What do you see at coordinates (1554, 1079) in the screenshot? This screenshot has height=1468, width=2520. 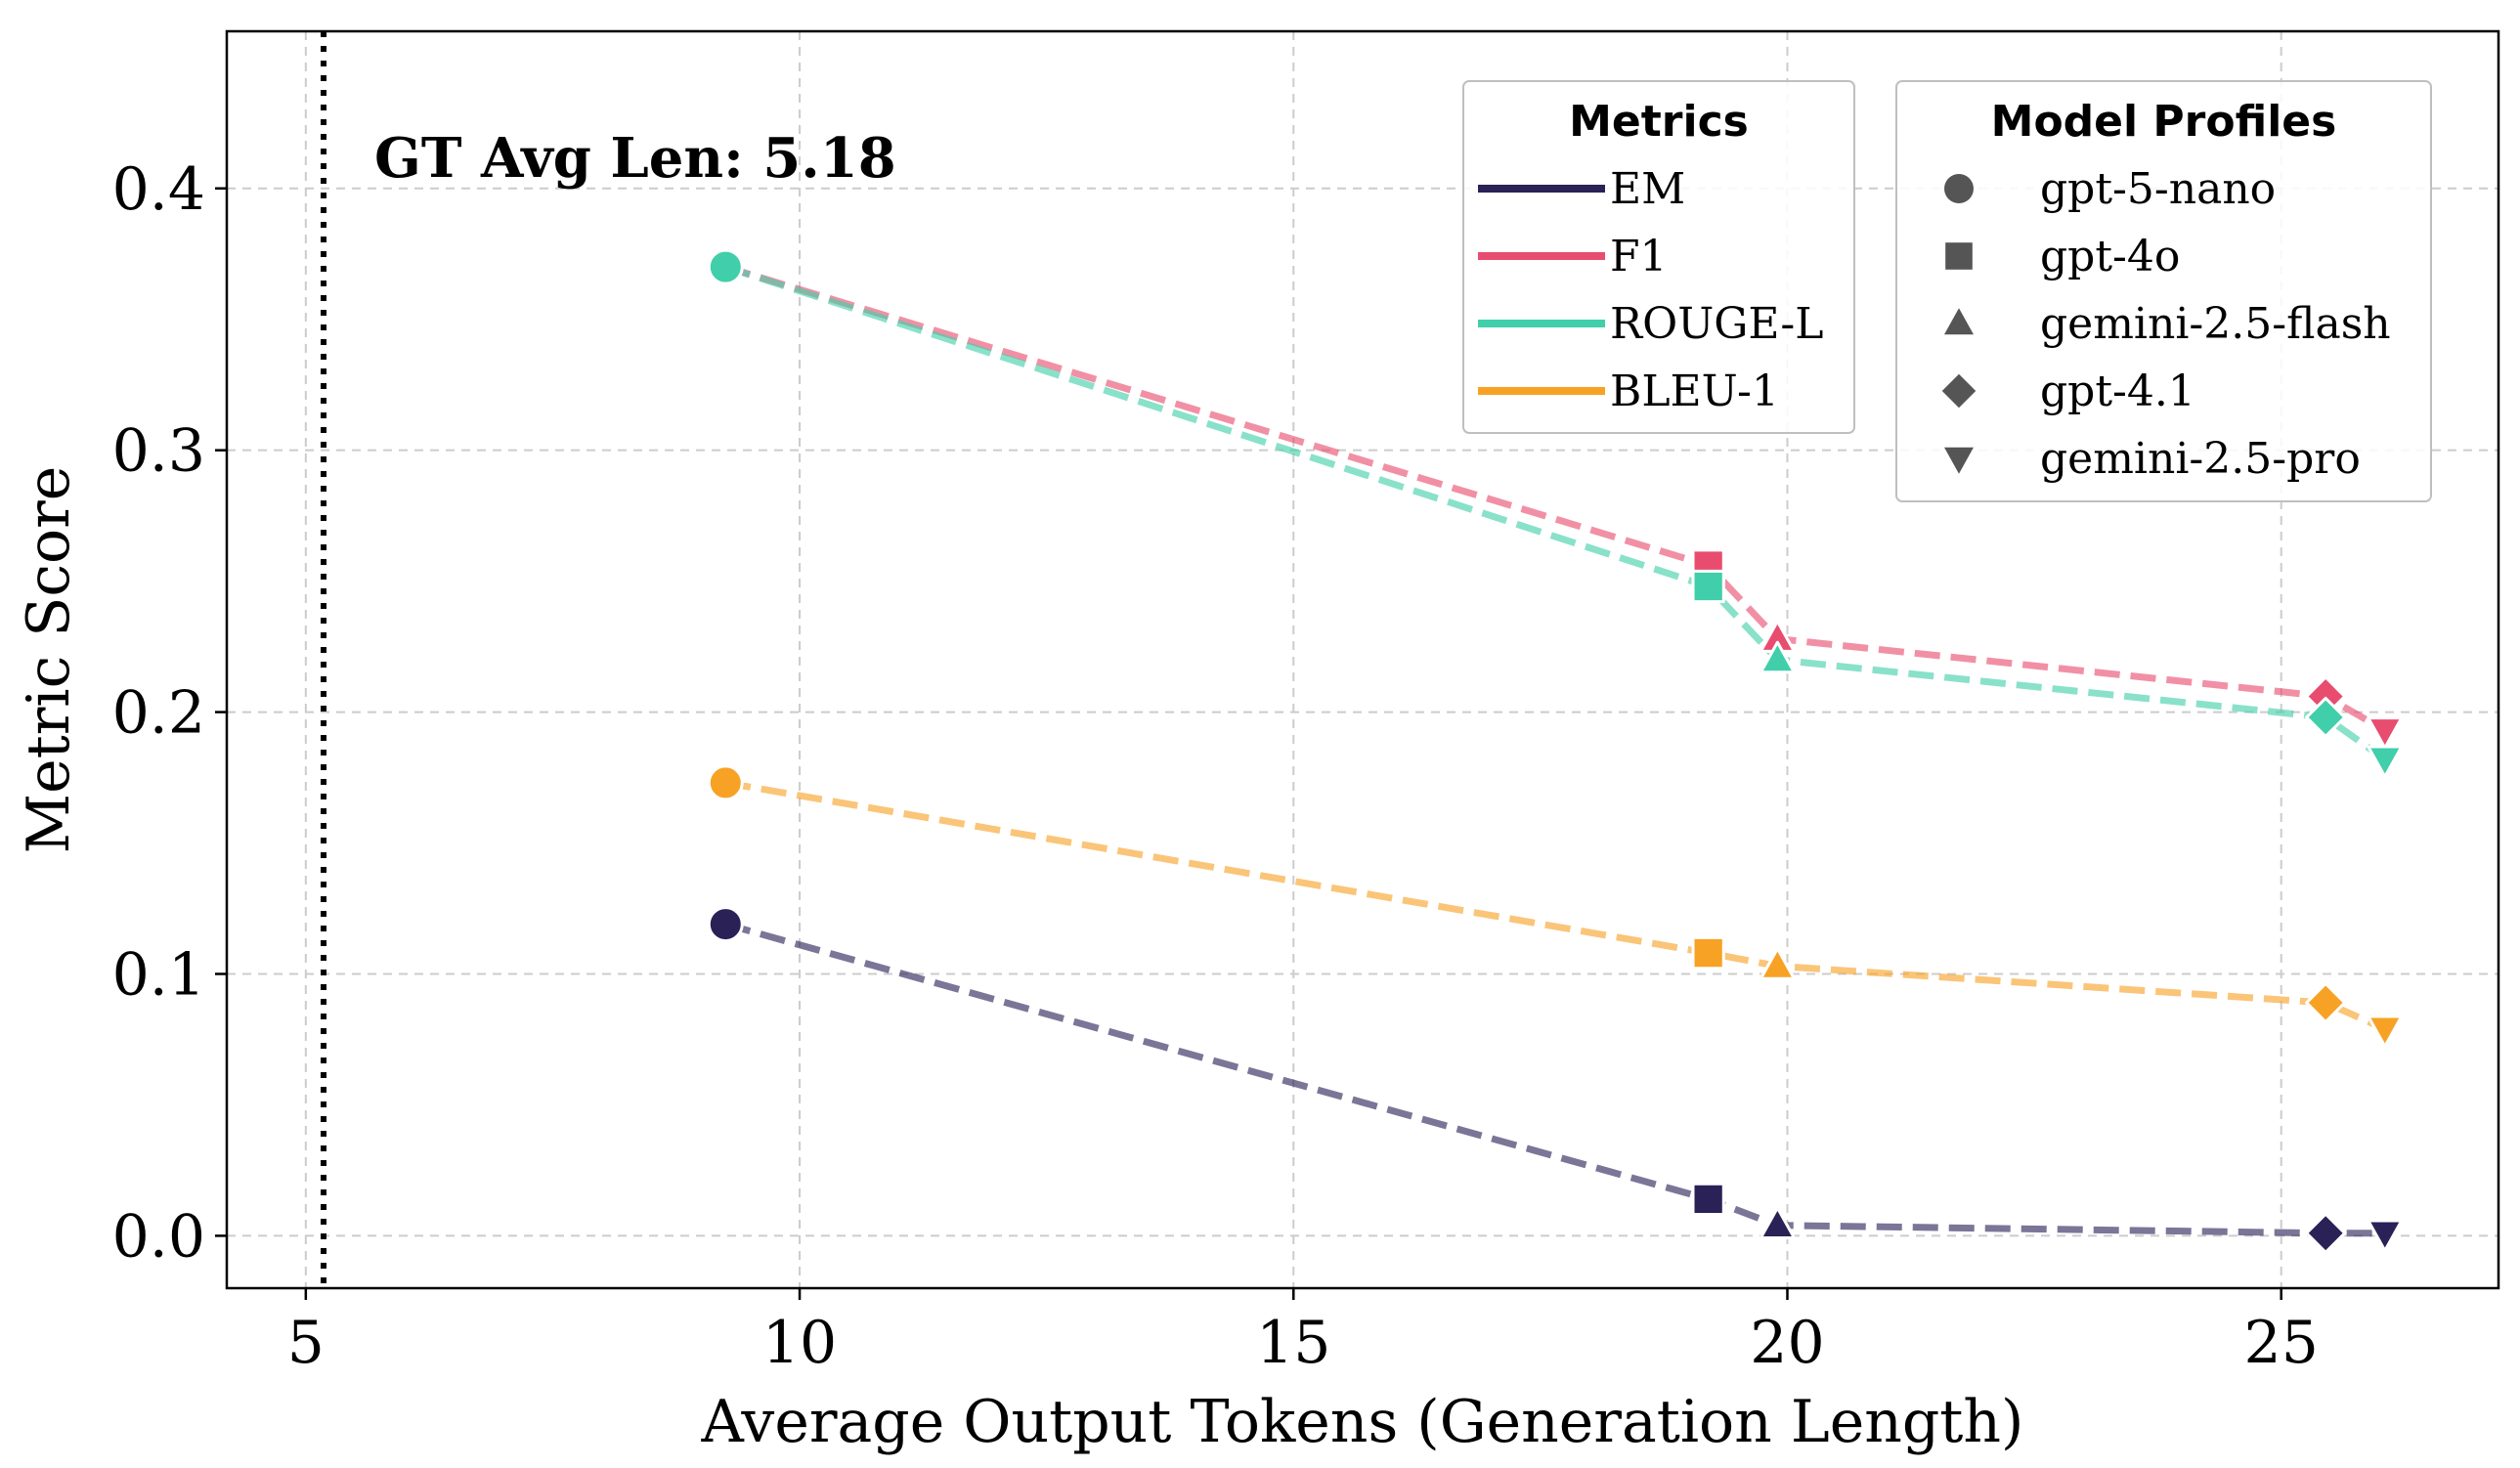 I see `series-line-em` at bounding box center [1554, 1079].